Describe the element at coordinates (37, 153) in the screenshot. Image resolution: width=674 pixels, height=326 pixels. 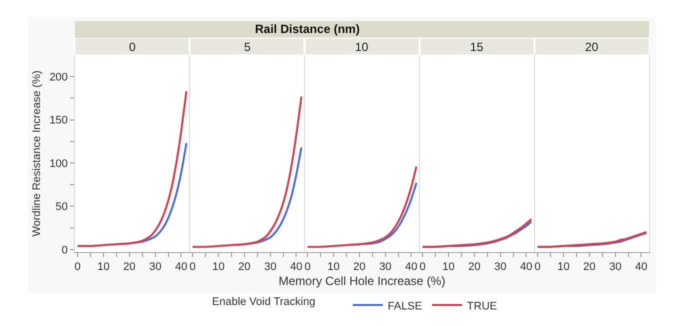
I see `y-axis-title: Wordline Resistance Increase (%)` at that location.